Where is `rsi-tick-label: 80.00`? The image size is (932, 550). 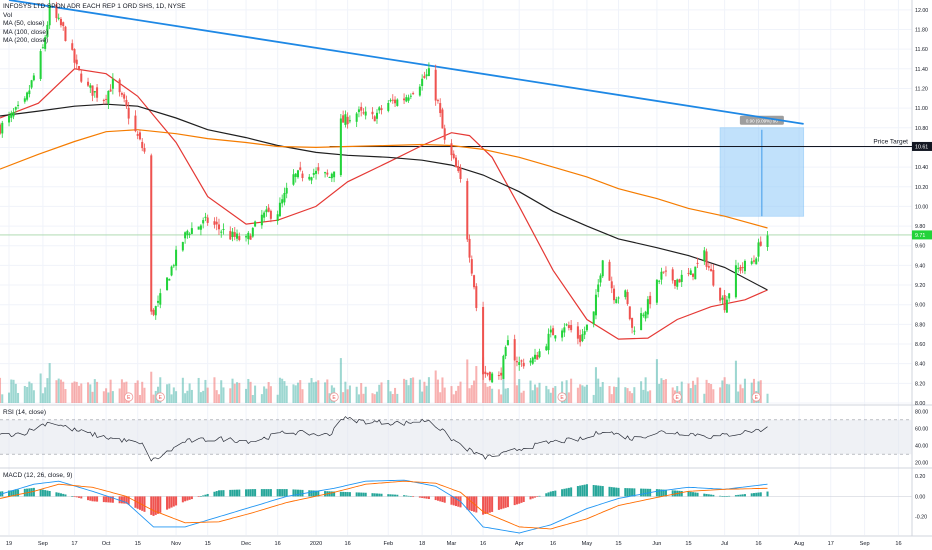
rsi-tick-label: 80.00 is located at coordinates (921, 412).